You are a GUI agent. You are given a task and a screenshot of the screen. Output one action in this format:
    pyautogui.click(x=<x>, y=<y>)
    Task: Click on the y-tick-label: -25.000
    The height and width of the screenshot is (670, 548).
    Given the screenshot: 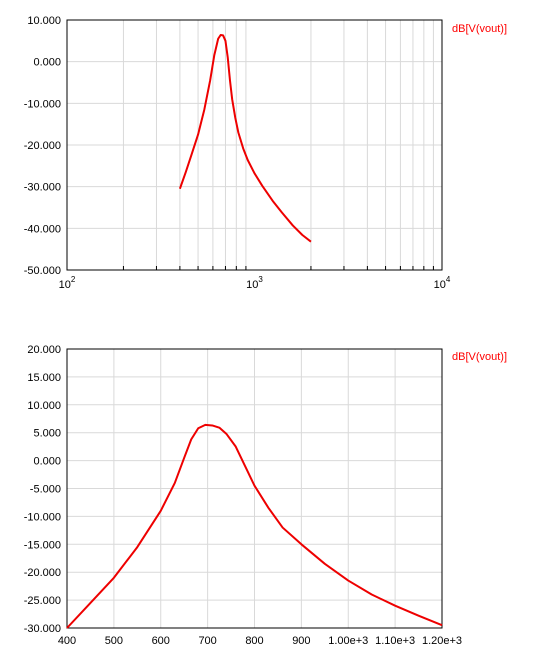 What is the action you would take?
    pyautogui.click(x=42, y=601)
    